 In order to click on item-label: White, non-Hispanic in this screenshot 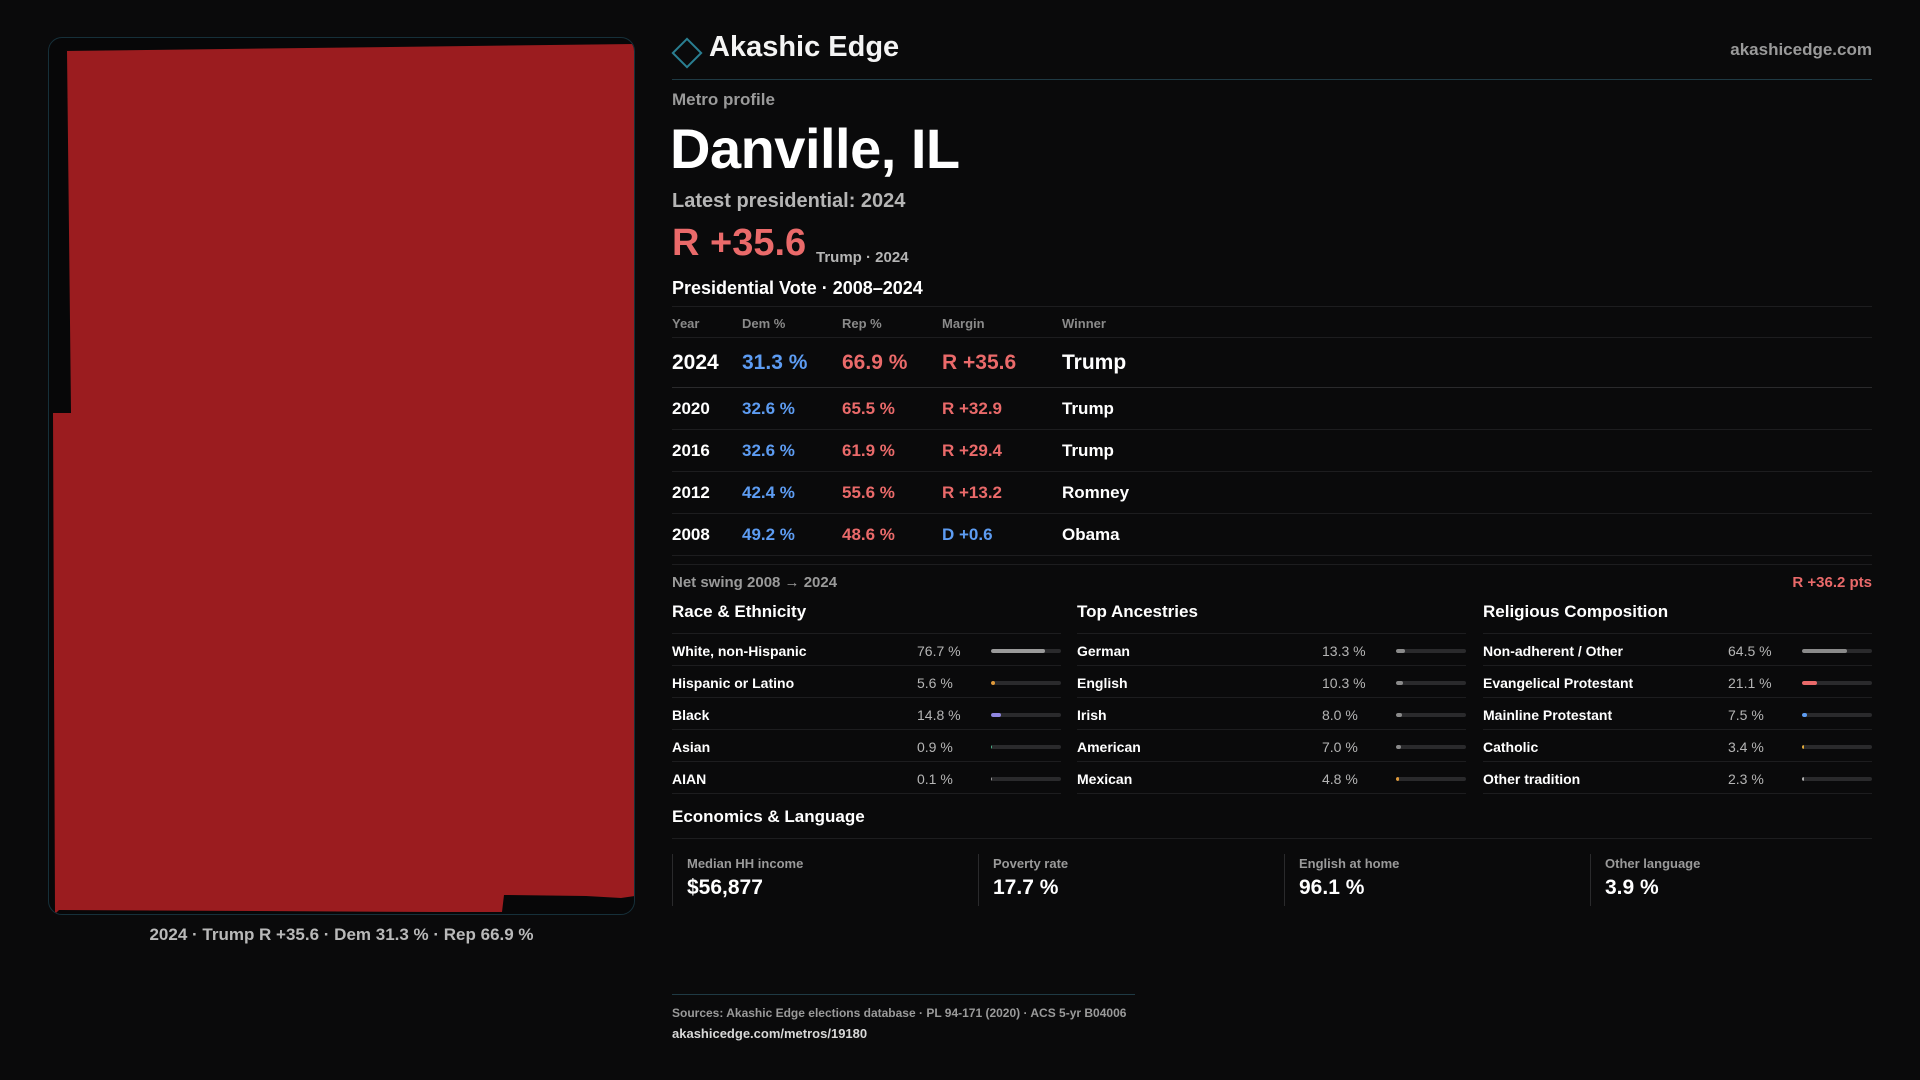, I will do `click(739, 651)`.